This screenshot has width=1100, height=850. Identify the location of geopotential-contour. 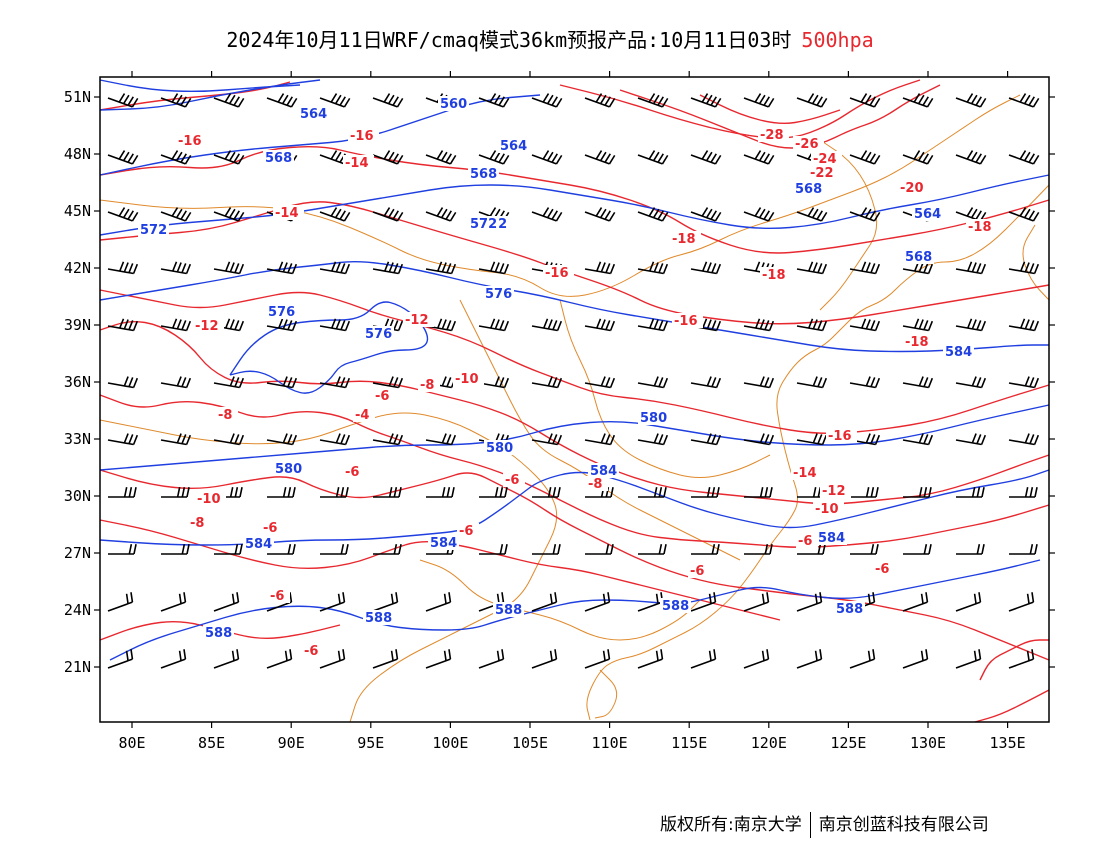
(575, 610).